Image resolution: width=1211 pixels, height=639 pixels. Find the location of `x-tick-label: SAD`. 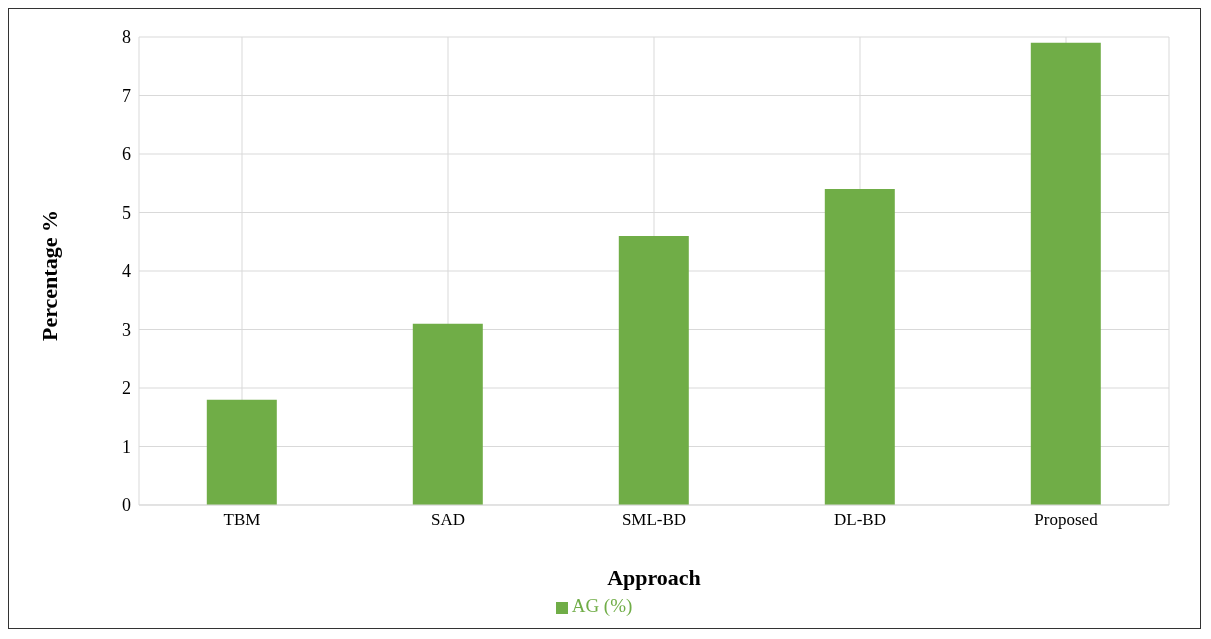

x-tick-label: SAD is located at coordinates (448, 520).